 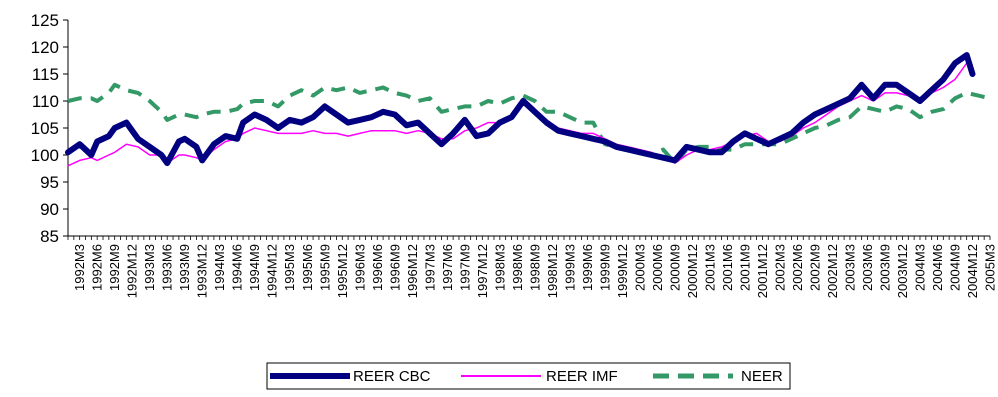 I want to click on x-tick-label: 1993M3, so click(x=149, y=267).